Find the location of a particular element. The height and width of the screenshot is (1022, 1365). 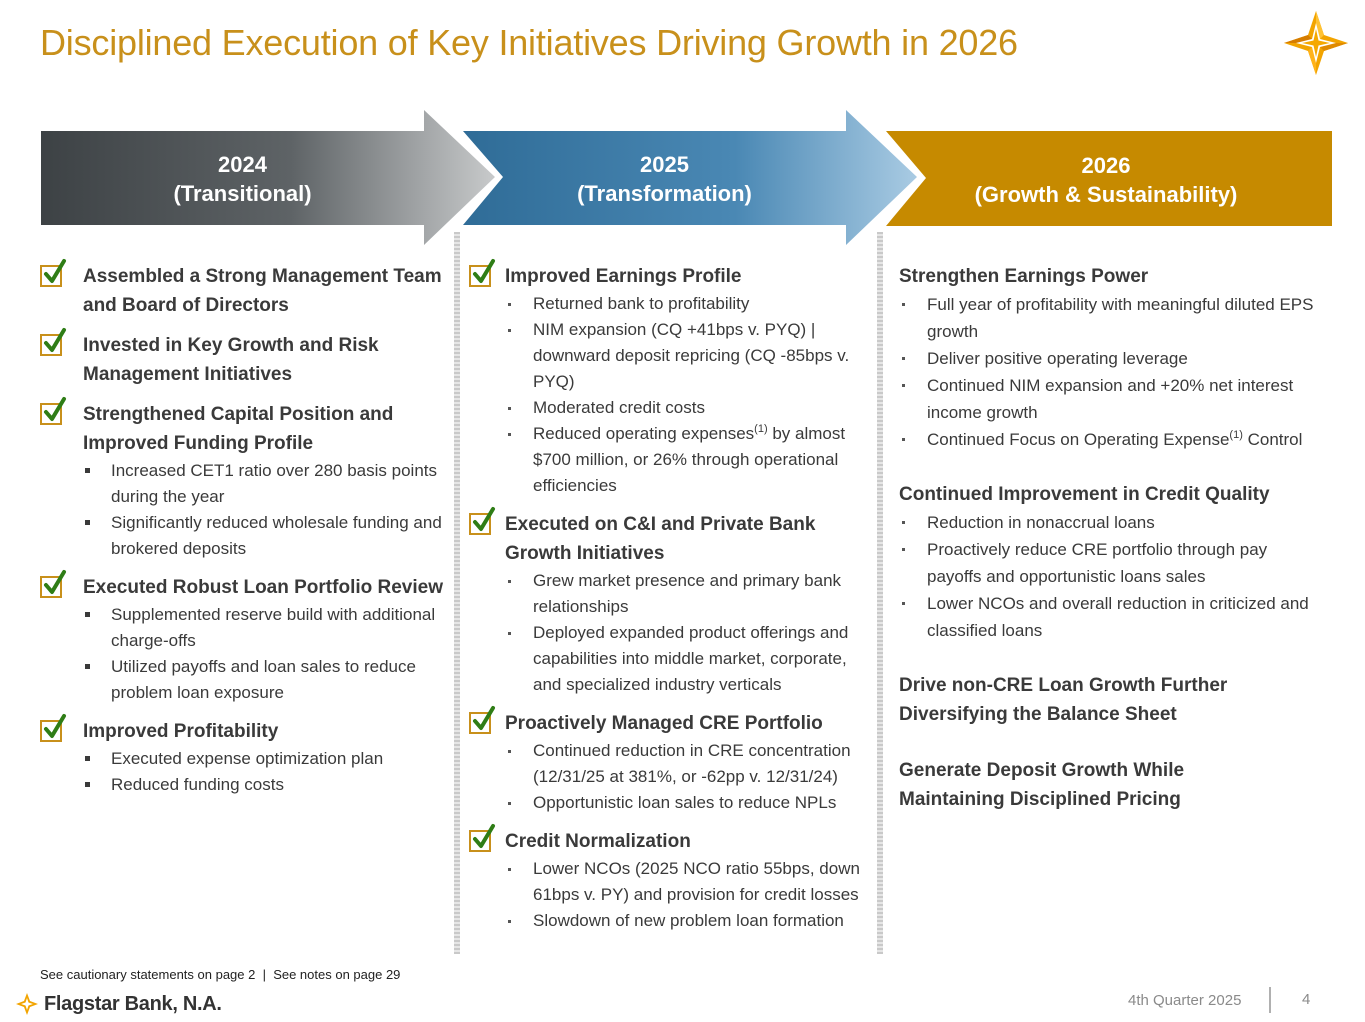

flagstar-star-icon is located at coordinates (1316, 43).